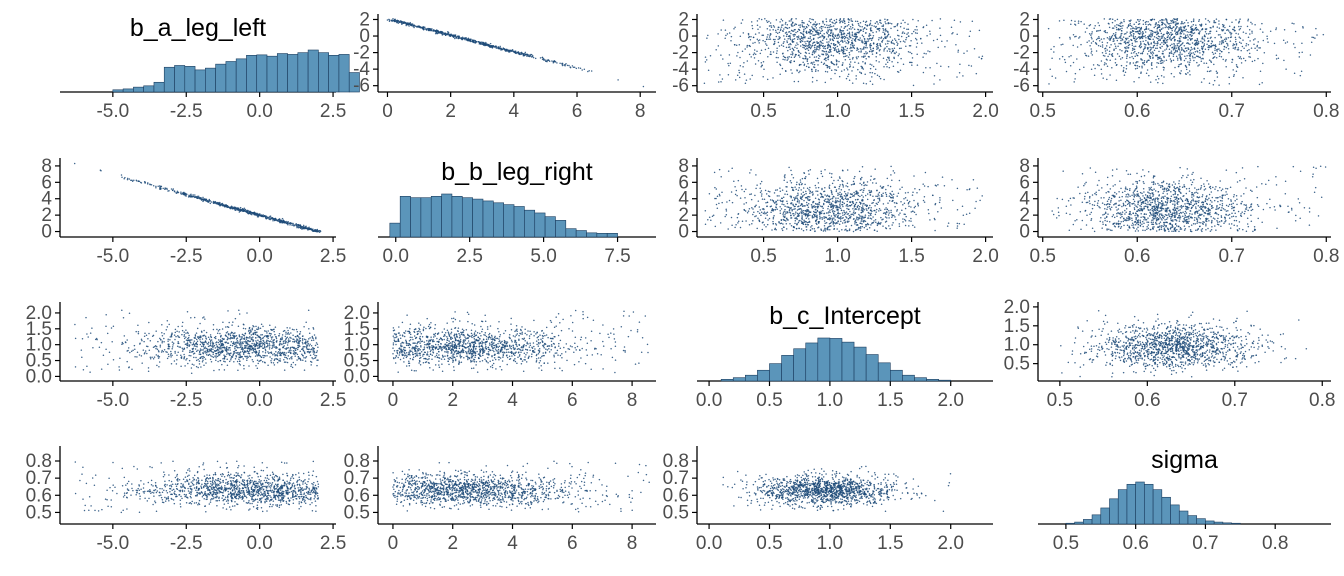  I want to click on x-tick-label: 2.5, so click(333, 111).